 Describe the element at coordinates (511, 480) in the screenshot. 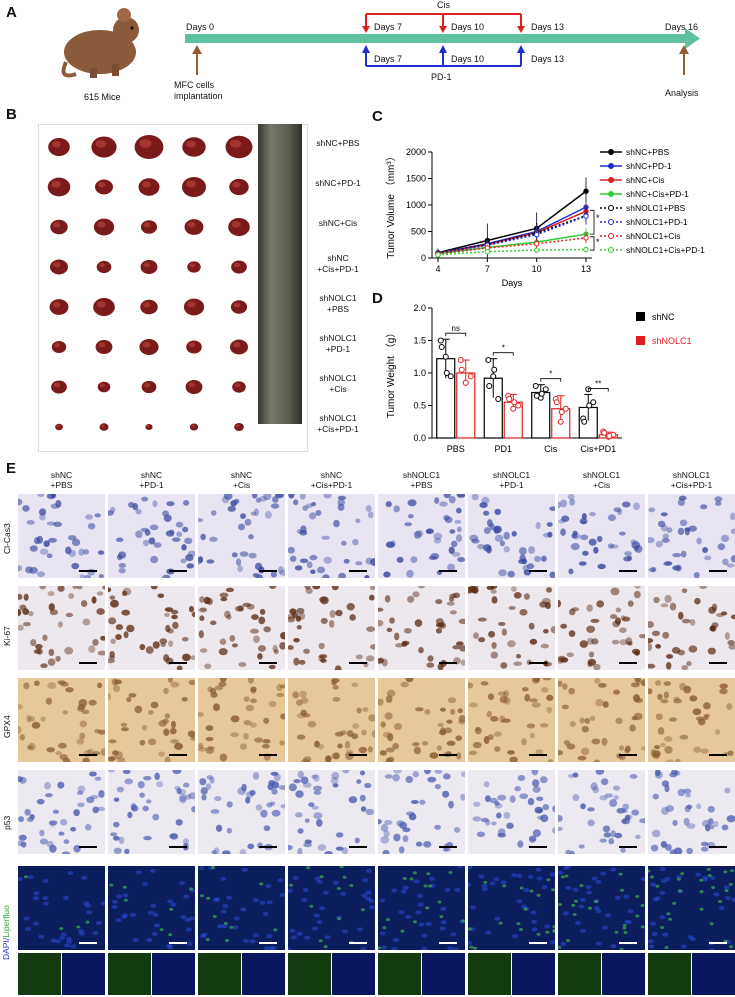

I see `ihc-column-header: shNOLC1 +PD-1` at that location.